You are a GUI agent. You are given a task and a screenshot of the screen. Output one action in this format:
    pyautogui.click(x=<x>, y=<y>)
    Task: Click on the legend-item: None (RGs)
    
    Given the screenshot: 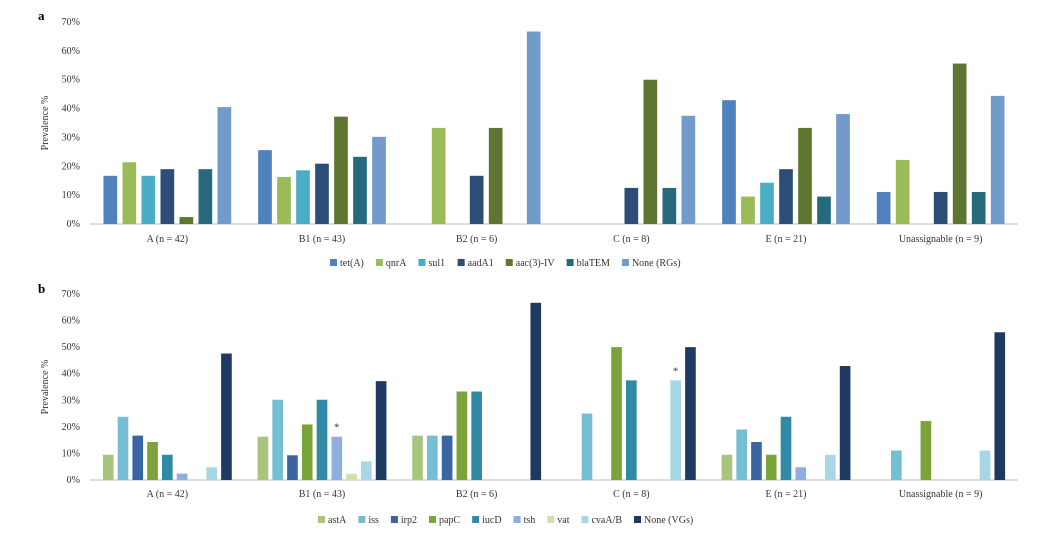 What is the action you would take?
    pyautogui.click(x=651, y=263)
    